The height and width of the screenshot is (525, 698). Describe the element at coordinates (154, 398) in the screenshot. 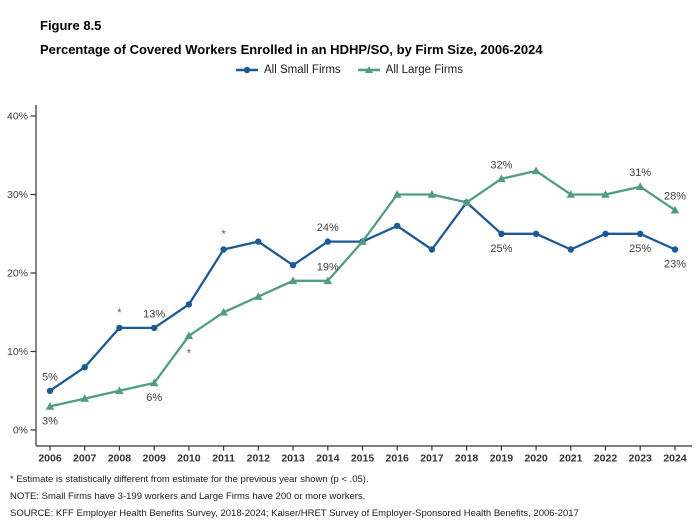

I see `data-point-label: 6%` at that location.